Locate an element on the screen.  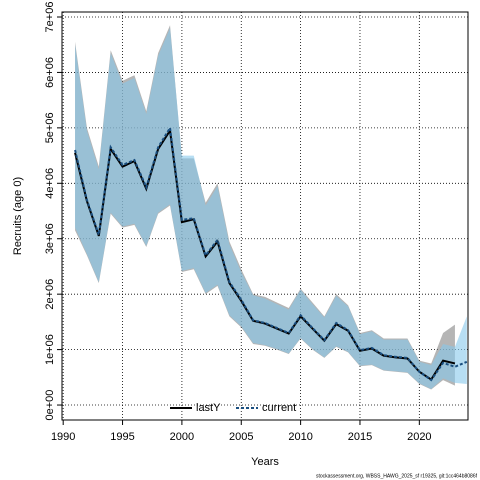
x-tick-label: 1990 is located at coordinates (63, 437).